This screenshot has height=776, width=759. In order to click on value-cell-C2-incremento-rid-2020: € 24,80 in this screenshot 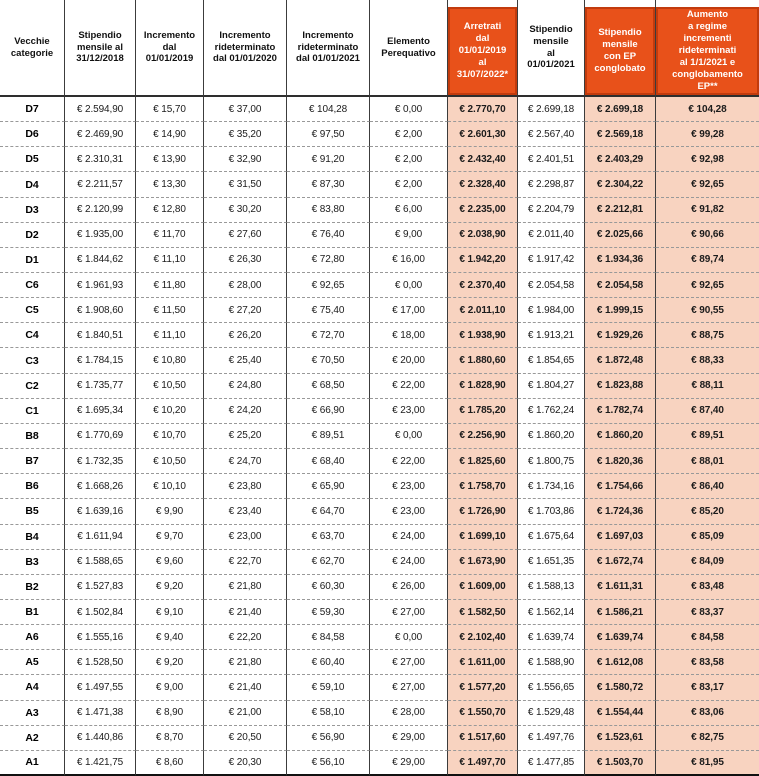, I will do `click(245, 386)`.